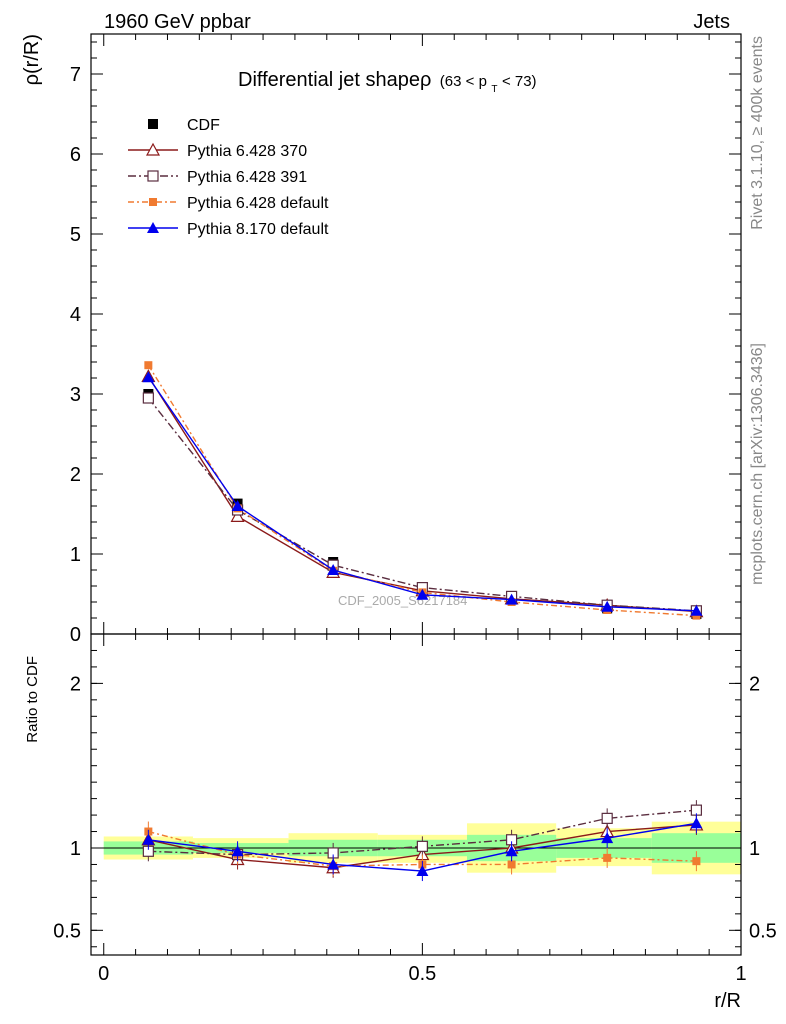  Describe the element at coordinates (32, 699) in the screenshot. I see `ratio-y-axis-label: Ratio to CDF` at that location.